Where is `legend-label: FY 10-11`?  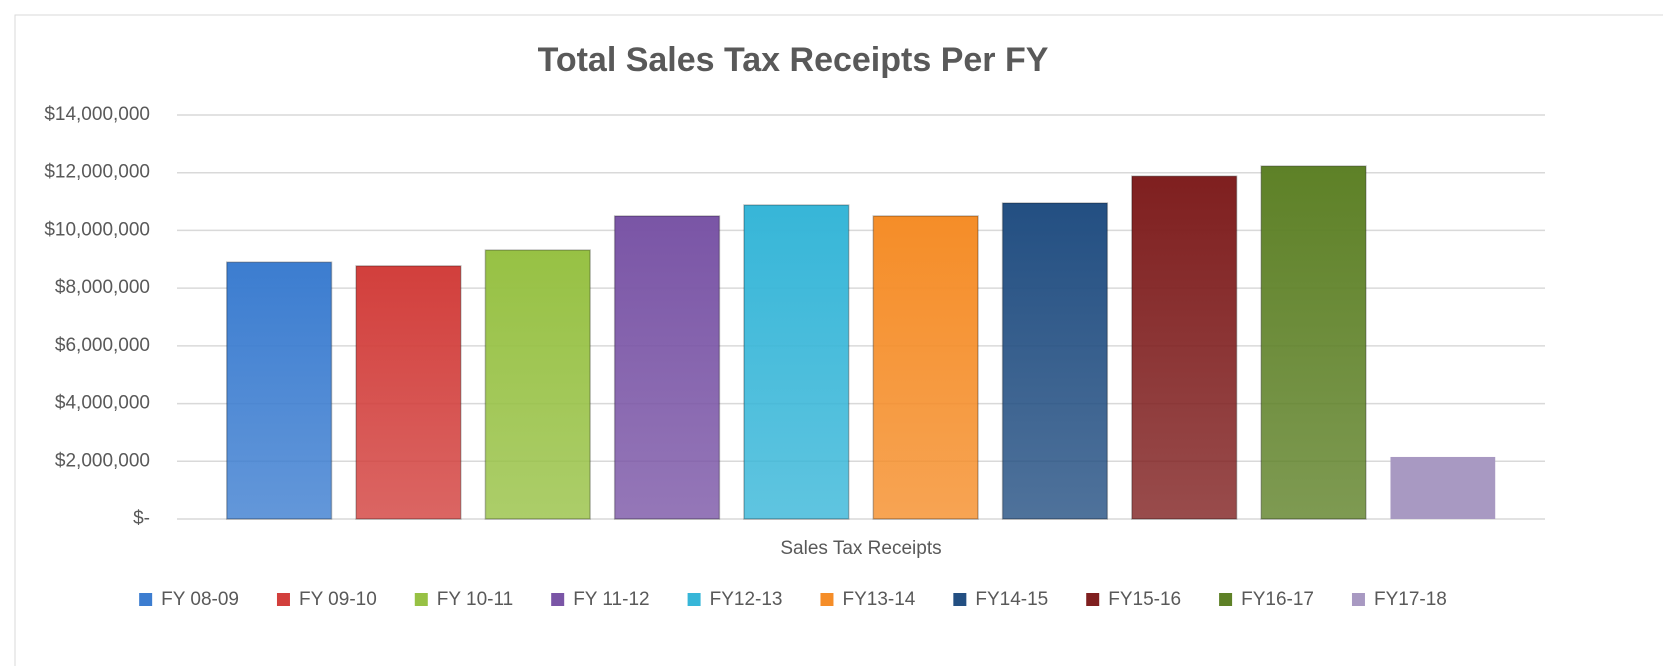
legend-label: FY 10-11 is located at coordinates (475, 599).